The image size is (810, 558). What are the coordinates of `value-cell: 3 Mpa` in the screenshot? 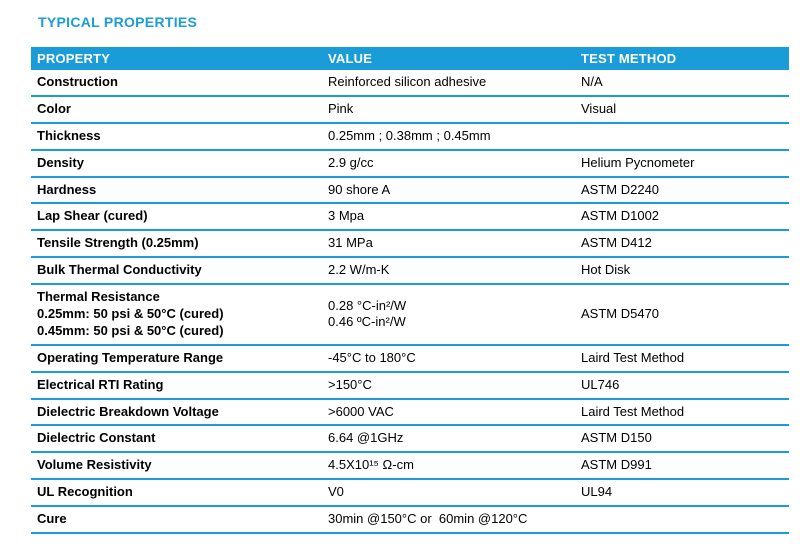 It's located at (448, 217).